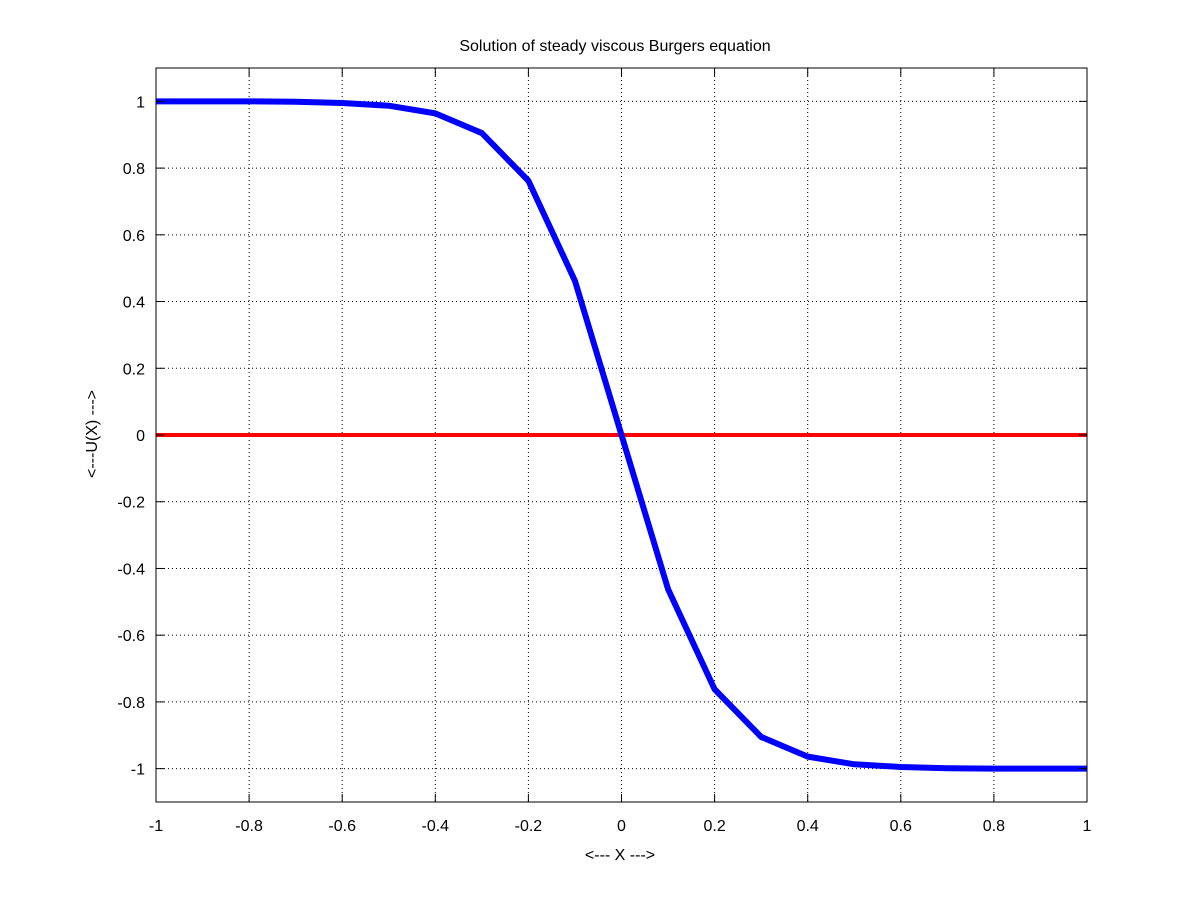 The width and height of the screenshot is (1200, 901). What do you see at coordinates (131, 636) in the screenshot?
I see `y-tick-label: -0.6` at bounding box center [131, 636].